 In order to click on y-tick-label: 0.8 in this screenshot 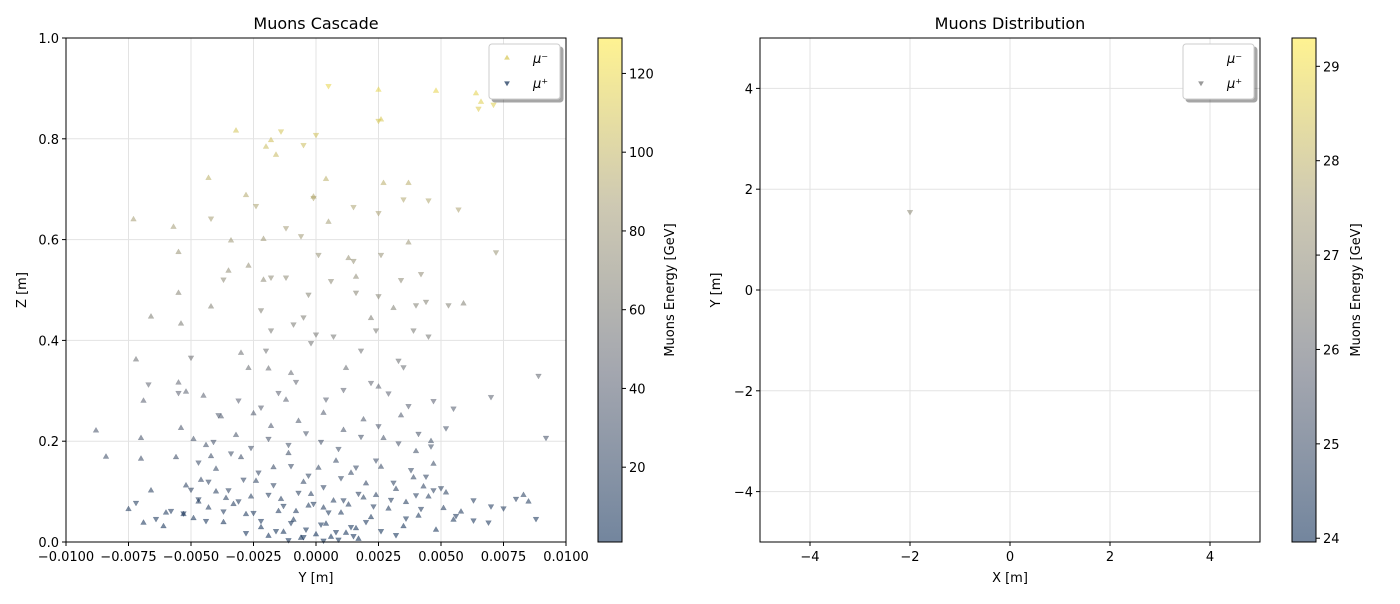, I will do `click(48, 140)`.